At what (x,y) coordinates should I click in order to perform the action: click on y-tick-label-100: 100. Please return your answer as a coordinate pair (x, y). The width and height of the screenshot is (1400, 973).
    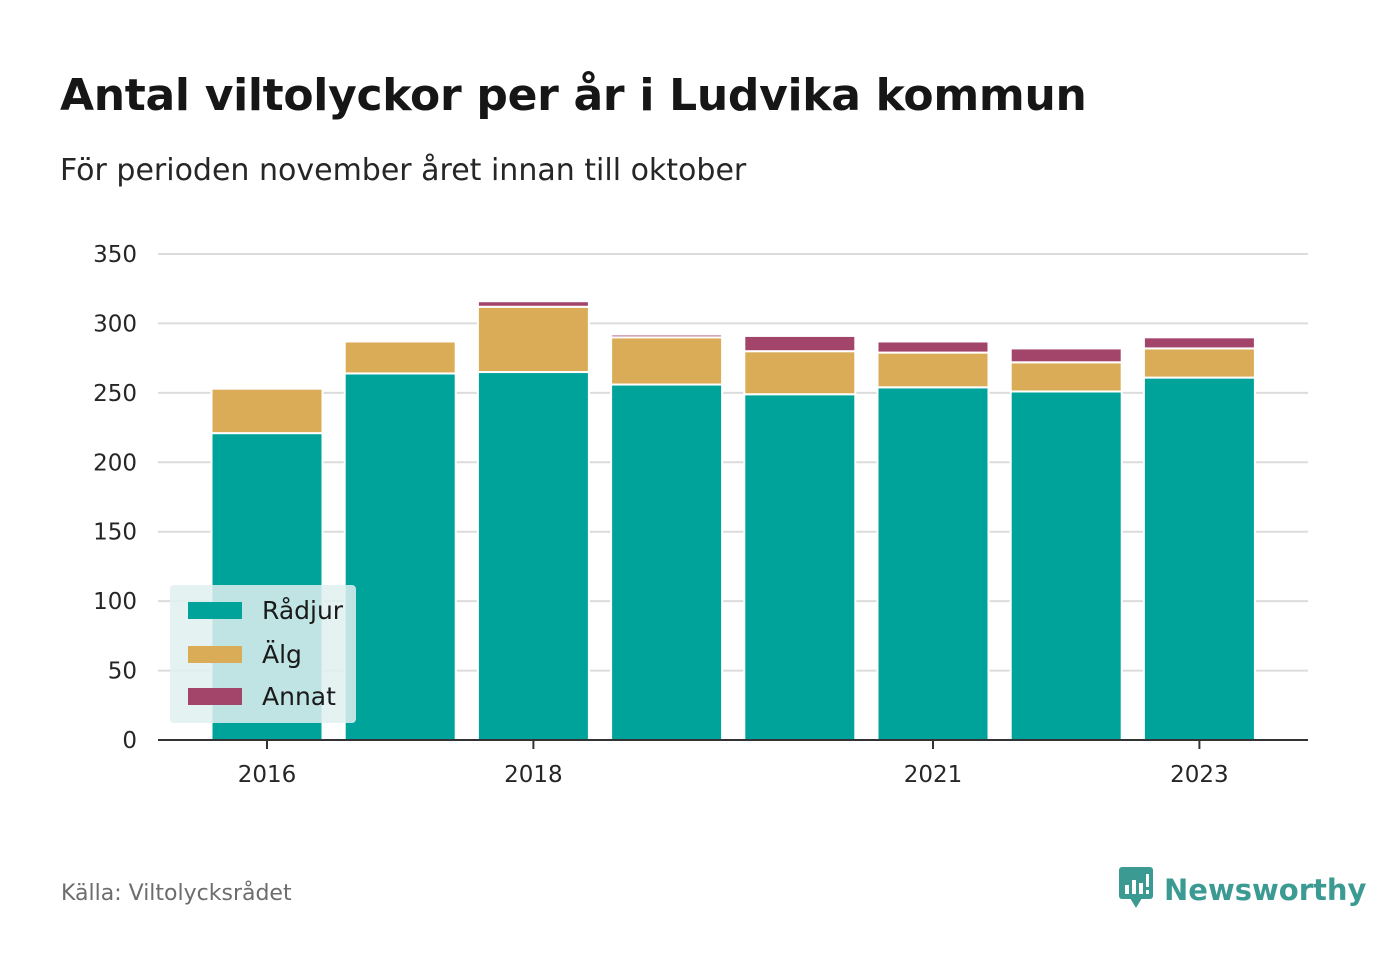
    Looking at the image, I should click on (115, 602).